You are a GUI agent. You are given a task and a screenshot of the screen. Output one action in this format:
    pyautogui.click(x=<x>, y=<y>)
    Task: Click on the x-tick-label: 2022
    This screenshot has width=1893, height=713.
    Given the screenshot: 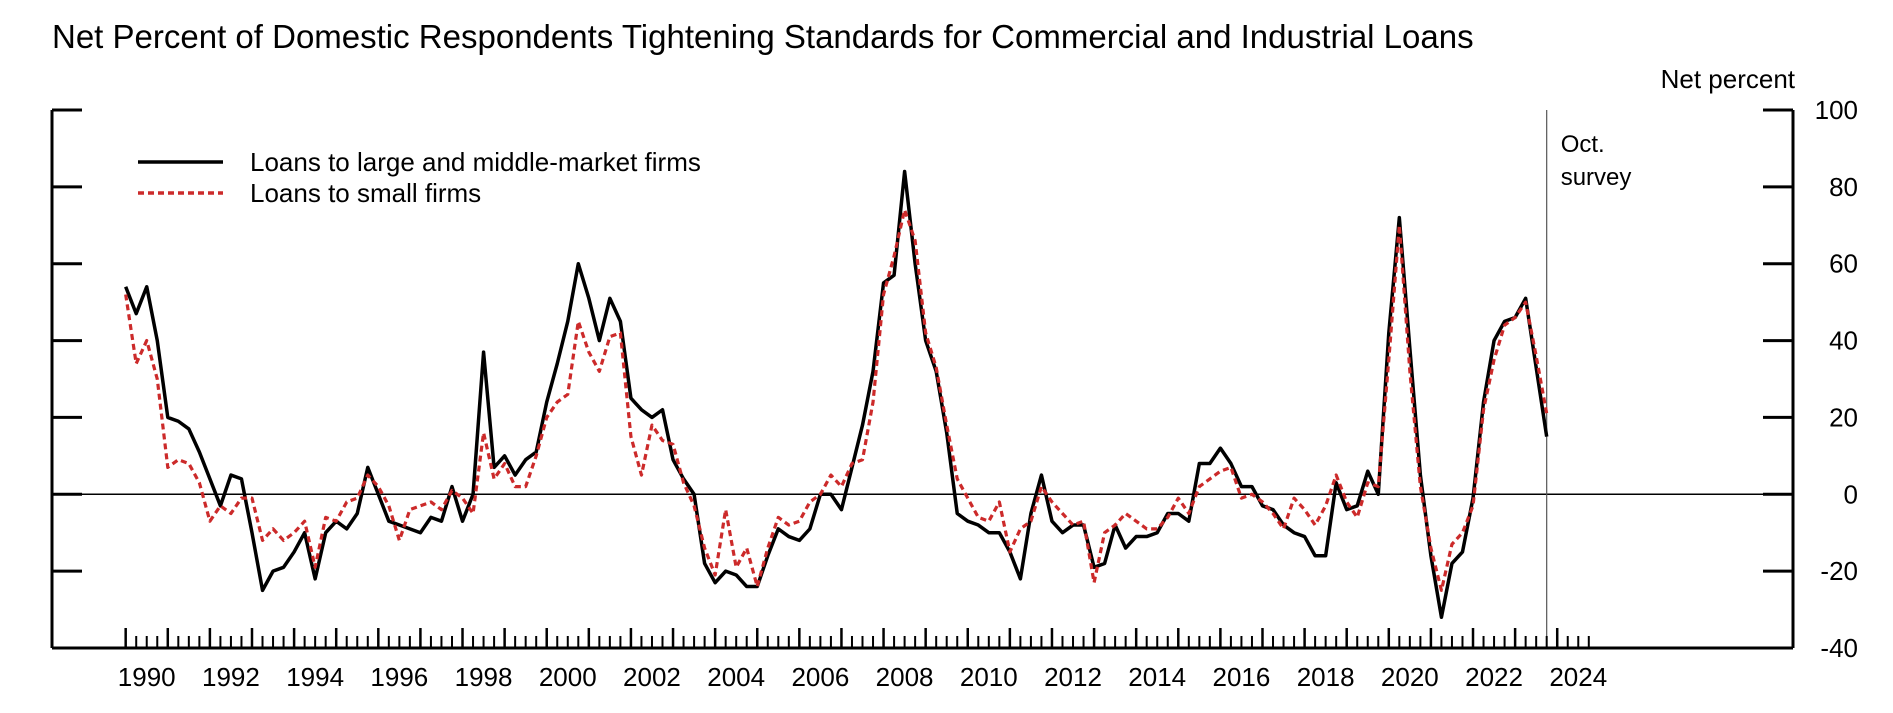 What is the action you would take?
    pyautogui.click(x=1494, y=677)
    